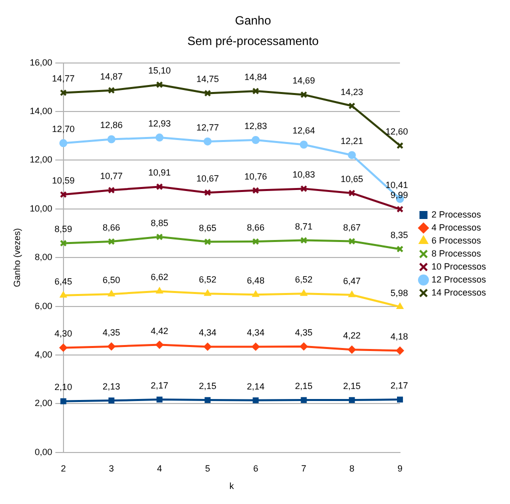 This screenshot has width=510, height=504. I want to click on data-label: 5,98, so click(399, 293).